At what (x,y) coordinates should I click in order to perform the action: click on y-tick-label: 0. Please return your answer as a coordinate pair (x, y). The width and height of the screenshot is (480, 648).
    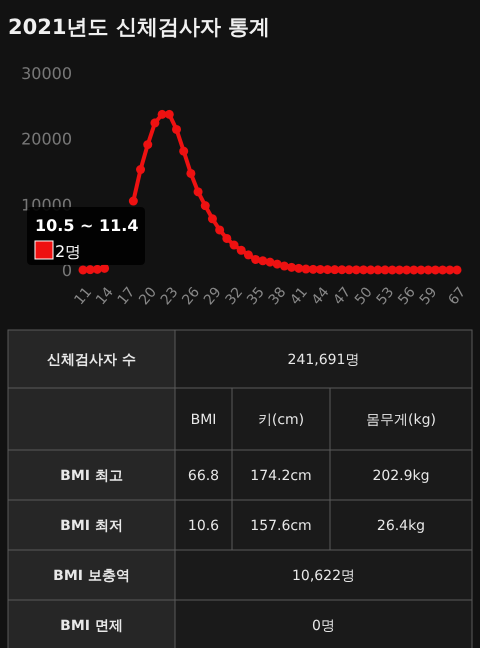
    Looking at the image, I should click on (67, 270).